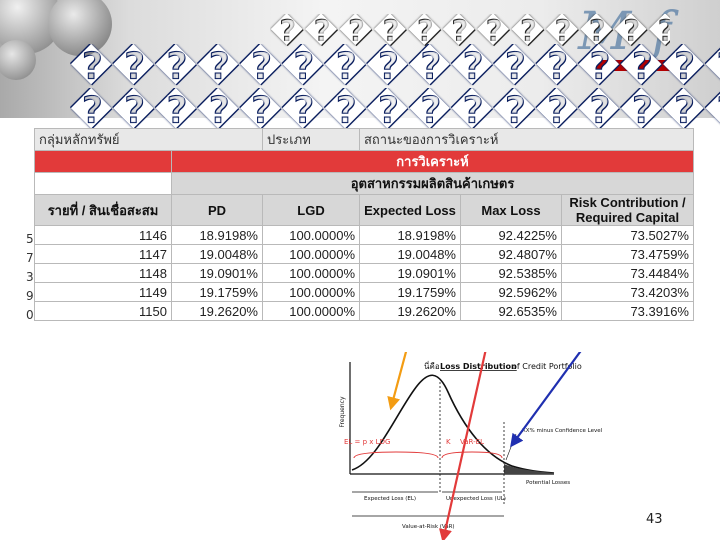 The height and width of the screenshot is (540, 720). I want to click on table-cell: 1147, so click(103, 254).